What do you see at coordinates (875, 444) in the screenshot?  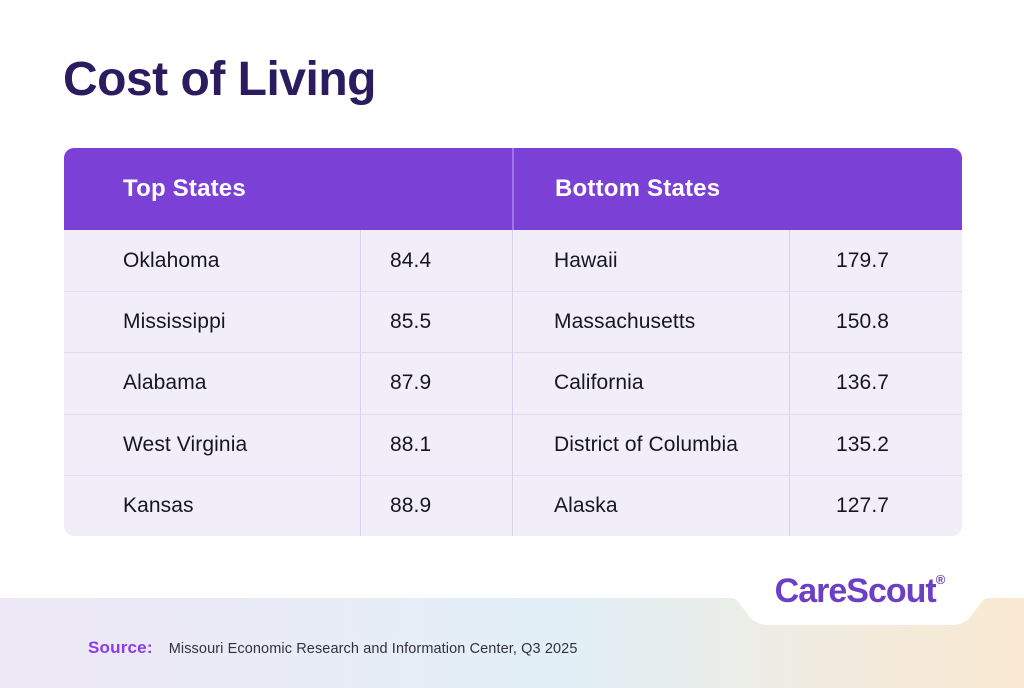 I see `state-value: 135.2` at bounding box center [875, 444].